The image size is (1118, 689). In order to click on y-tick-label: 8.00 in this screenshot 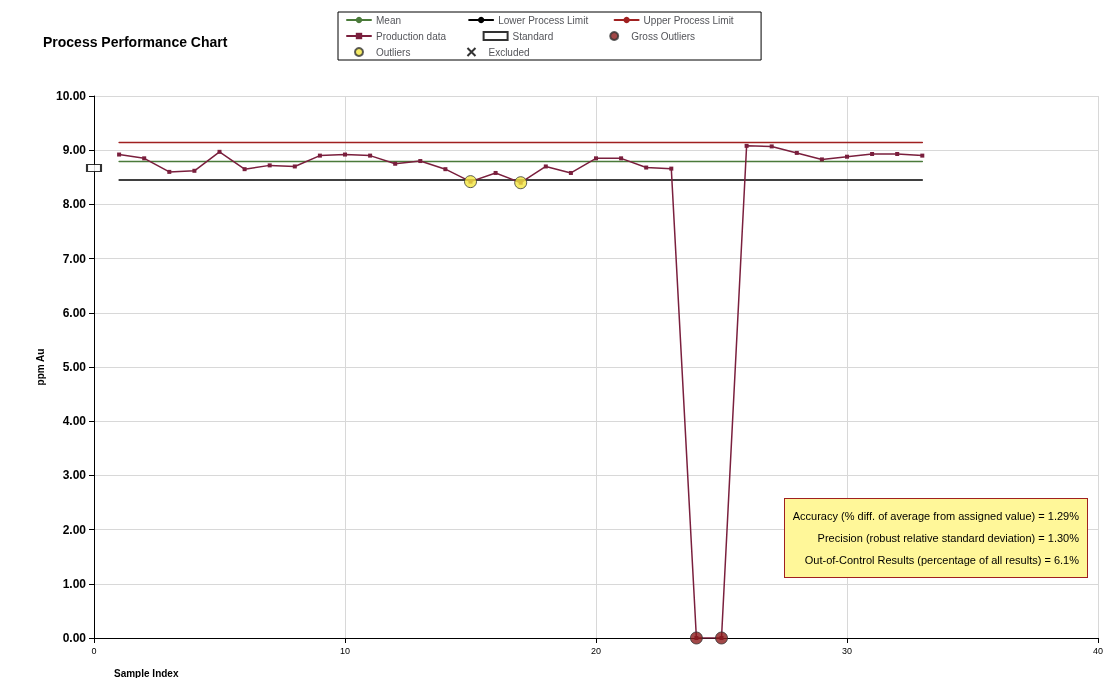, I will do `click(74, 204)`.